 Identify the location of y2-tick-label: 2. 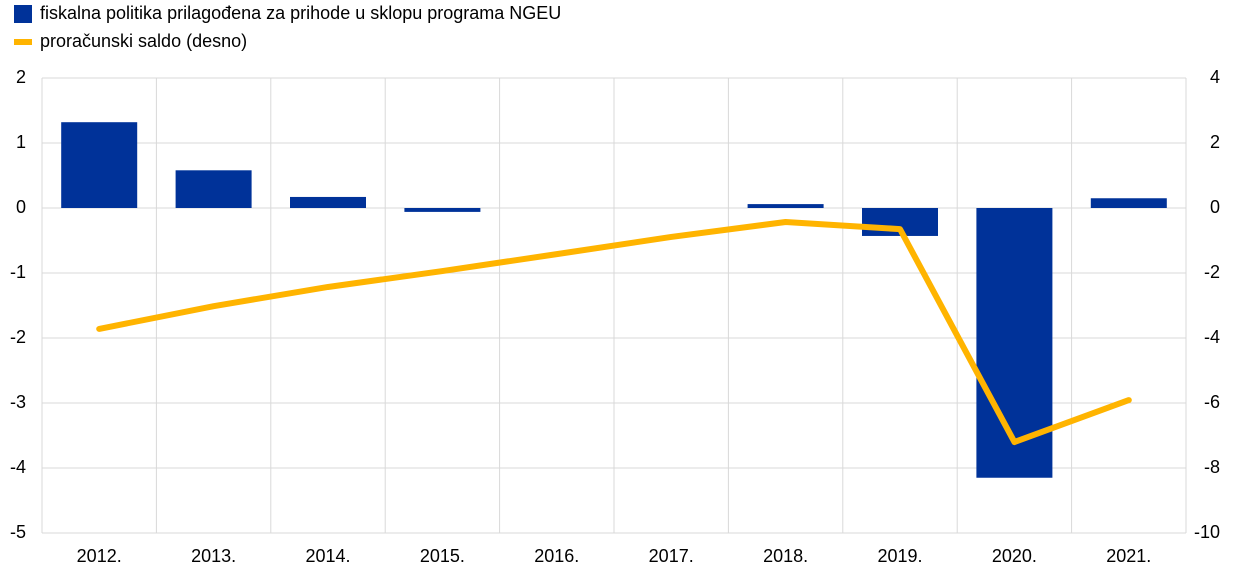
(1215, 142).